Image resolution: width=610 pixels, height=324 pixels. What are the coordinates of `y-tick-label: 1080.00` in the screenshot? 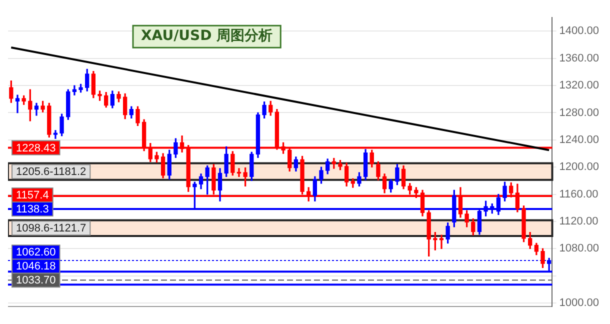 It's located at (579, 248).